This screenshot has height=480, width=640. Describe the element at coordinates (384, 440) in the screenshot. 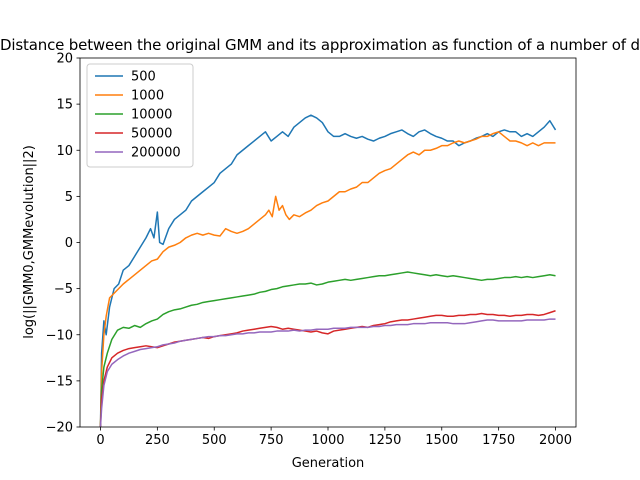

I see `x-tick-label: 1250` at that location.